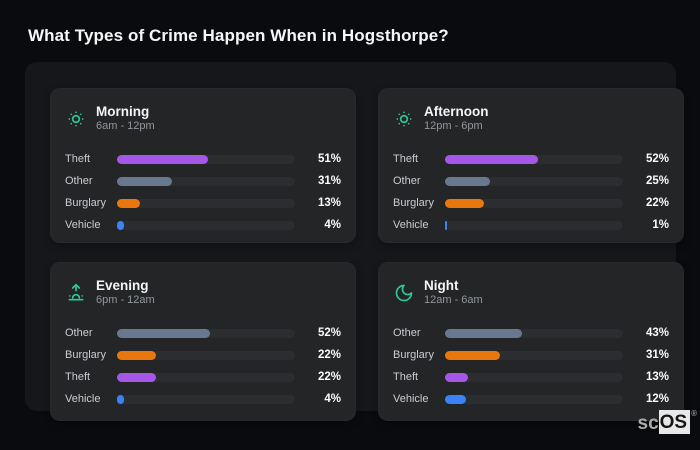  What do you see at coordinates (674, 422) in the screenshot?
I see `brand-boxed: OS` at bounding box center [674, 422].